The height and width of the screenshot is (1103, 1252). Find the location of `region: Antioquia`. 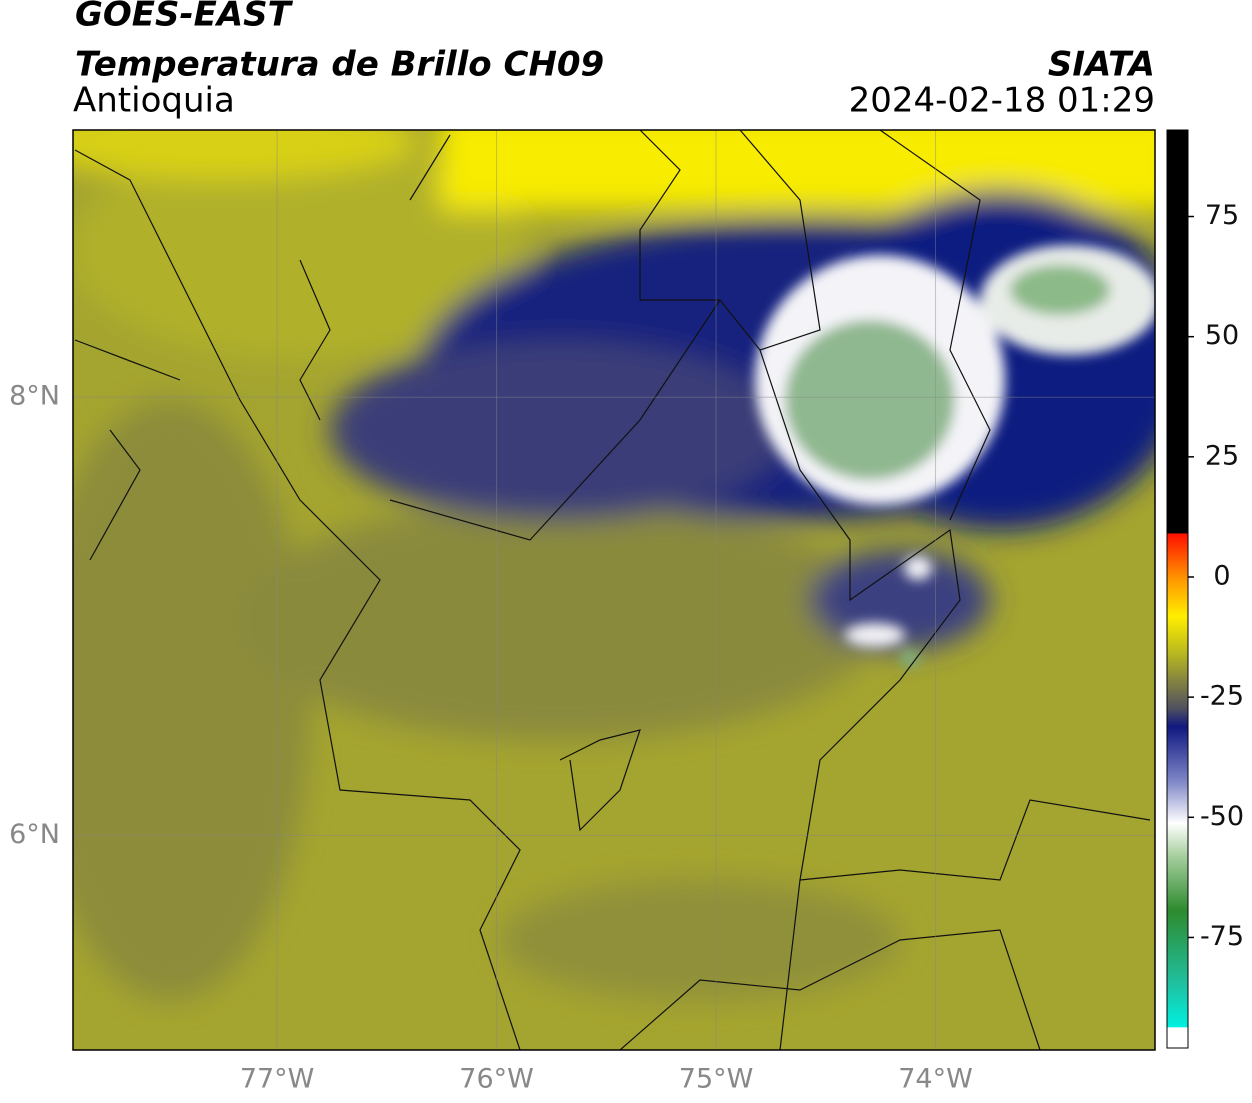

region: Antioquia is located at coordinates (154, 101).